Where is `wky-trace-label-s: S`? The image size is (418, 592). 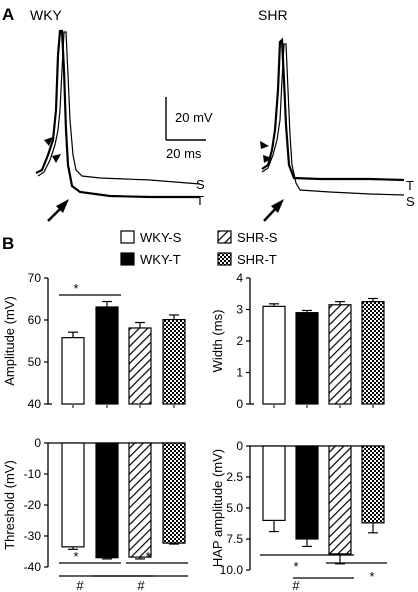
wky-trace-label-s: S is located at coordinates (200, 184).